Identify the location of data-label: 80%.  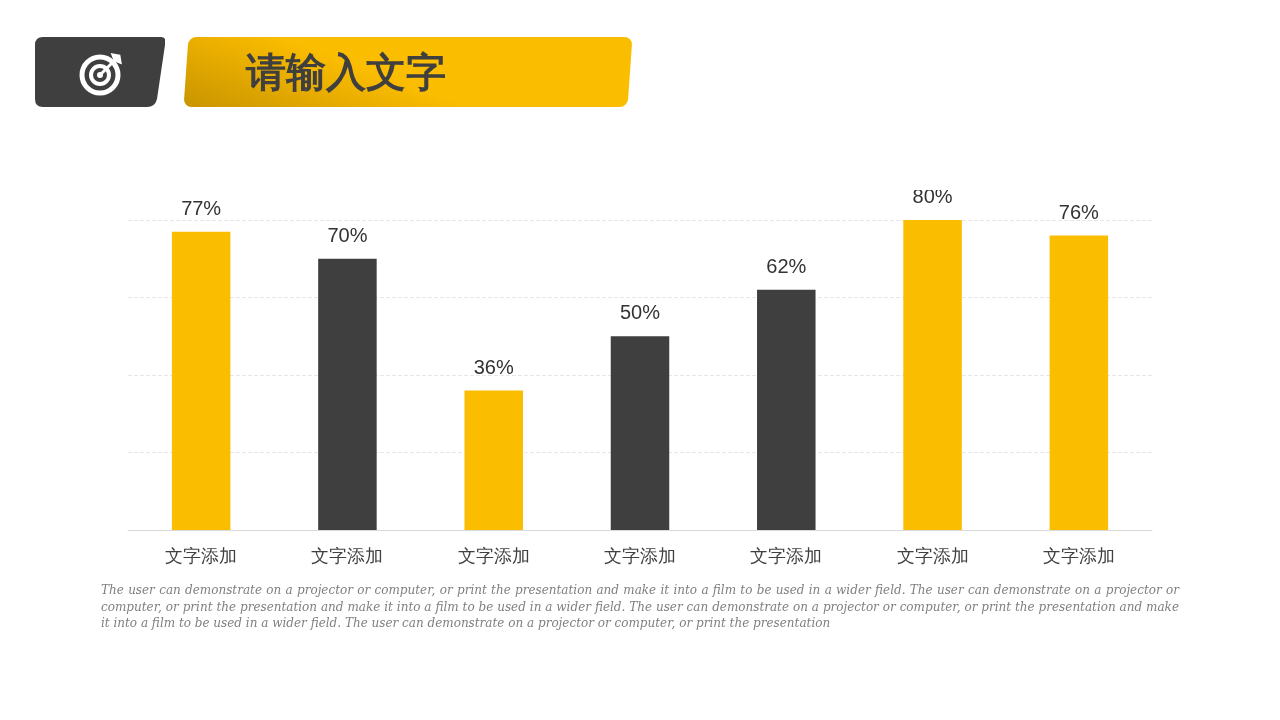
(932, 196).